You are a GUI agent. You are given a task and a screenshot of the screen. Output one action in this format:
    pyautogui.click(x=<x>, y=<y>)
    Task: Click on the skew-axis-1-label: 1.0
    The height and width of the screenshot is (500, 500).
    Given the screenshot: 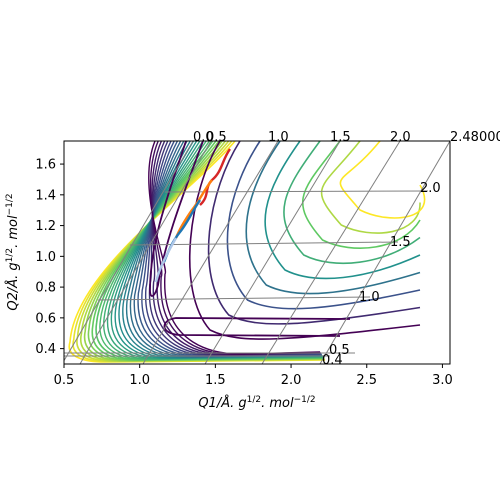 What is the action you would take?
    pyautogui.click(x=369, y=297)
    